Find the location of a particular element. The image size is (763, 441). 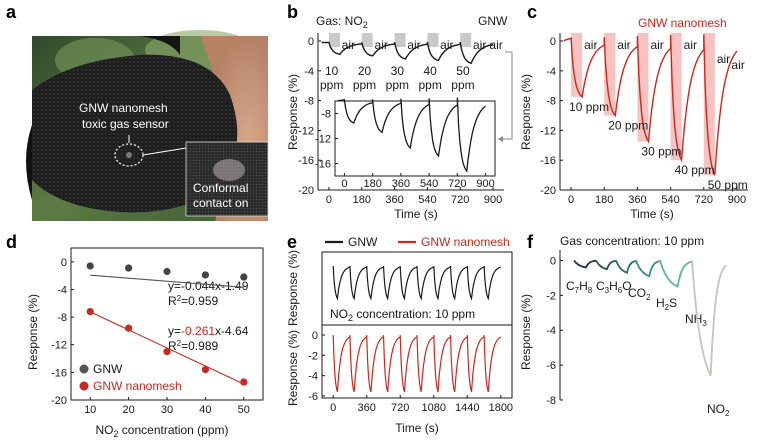

chart-f-trace-nh3 is located at coordinates (676, 274).